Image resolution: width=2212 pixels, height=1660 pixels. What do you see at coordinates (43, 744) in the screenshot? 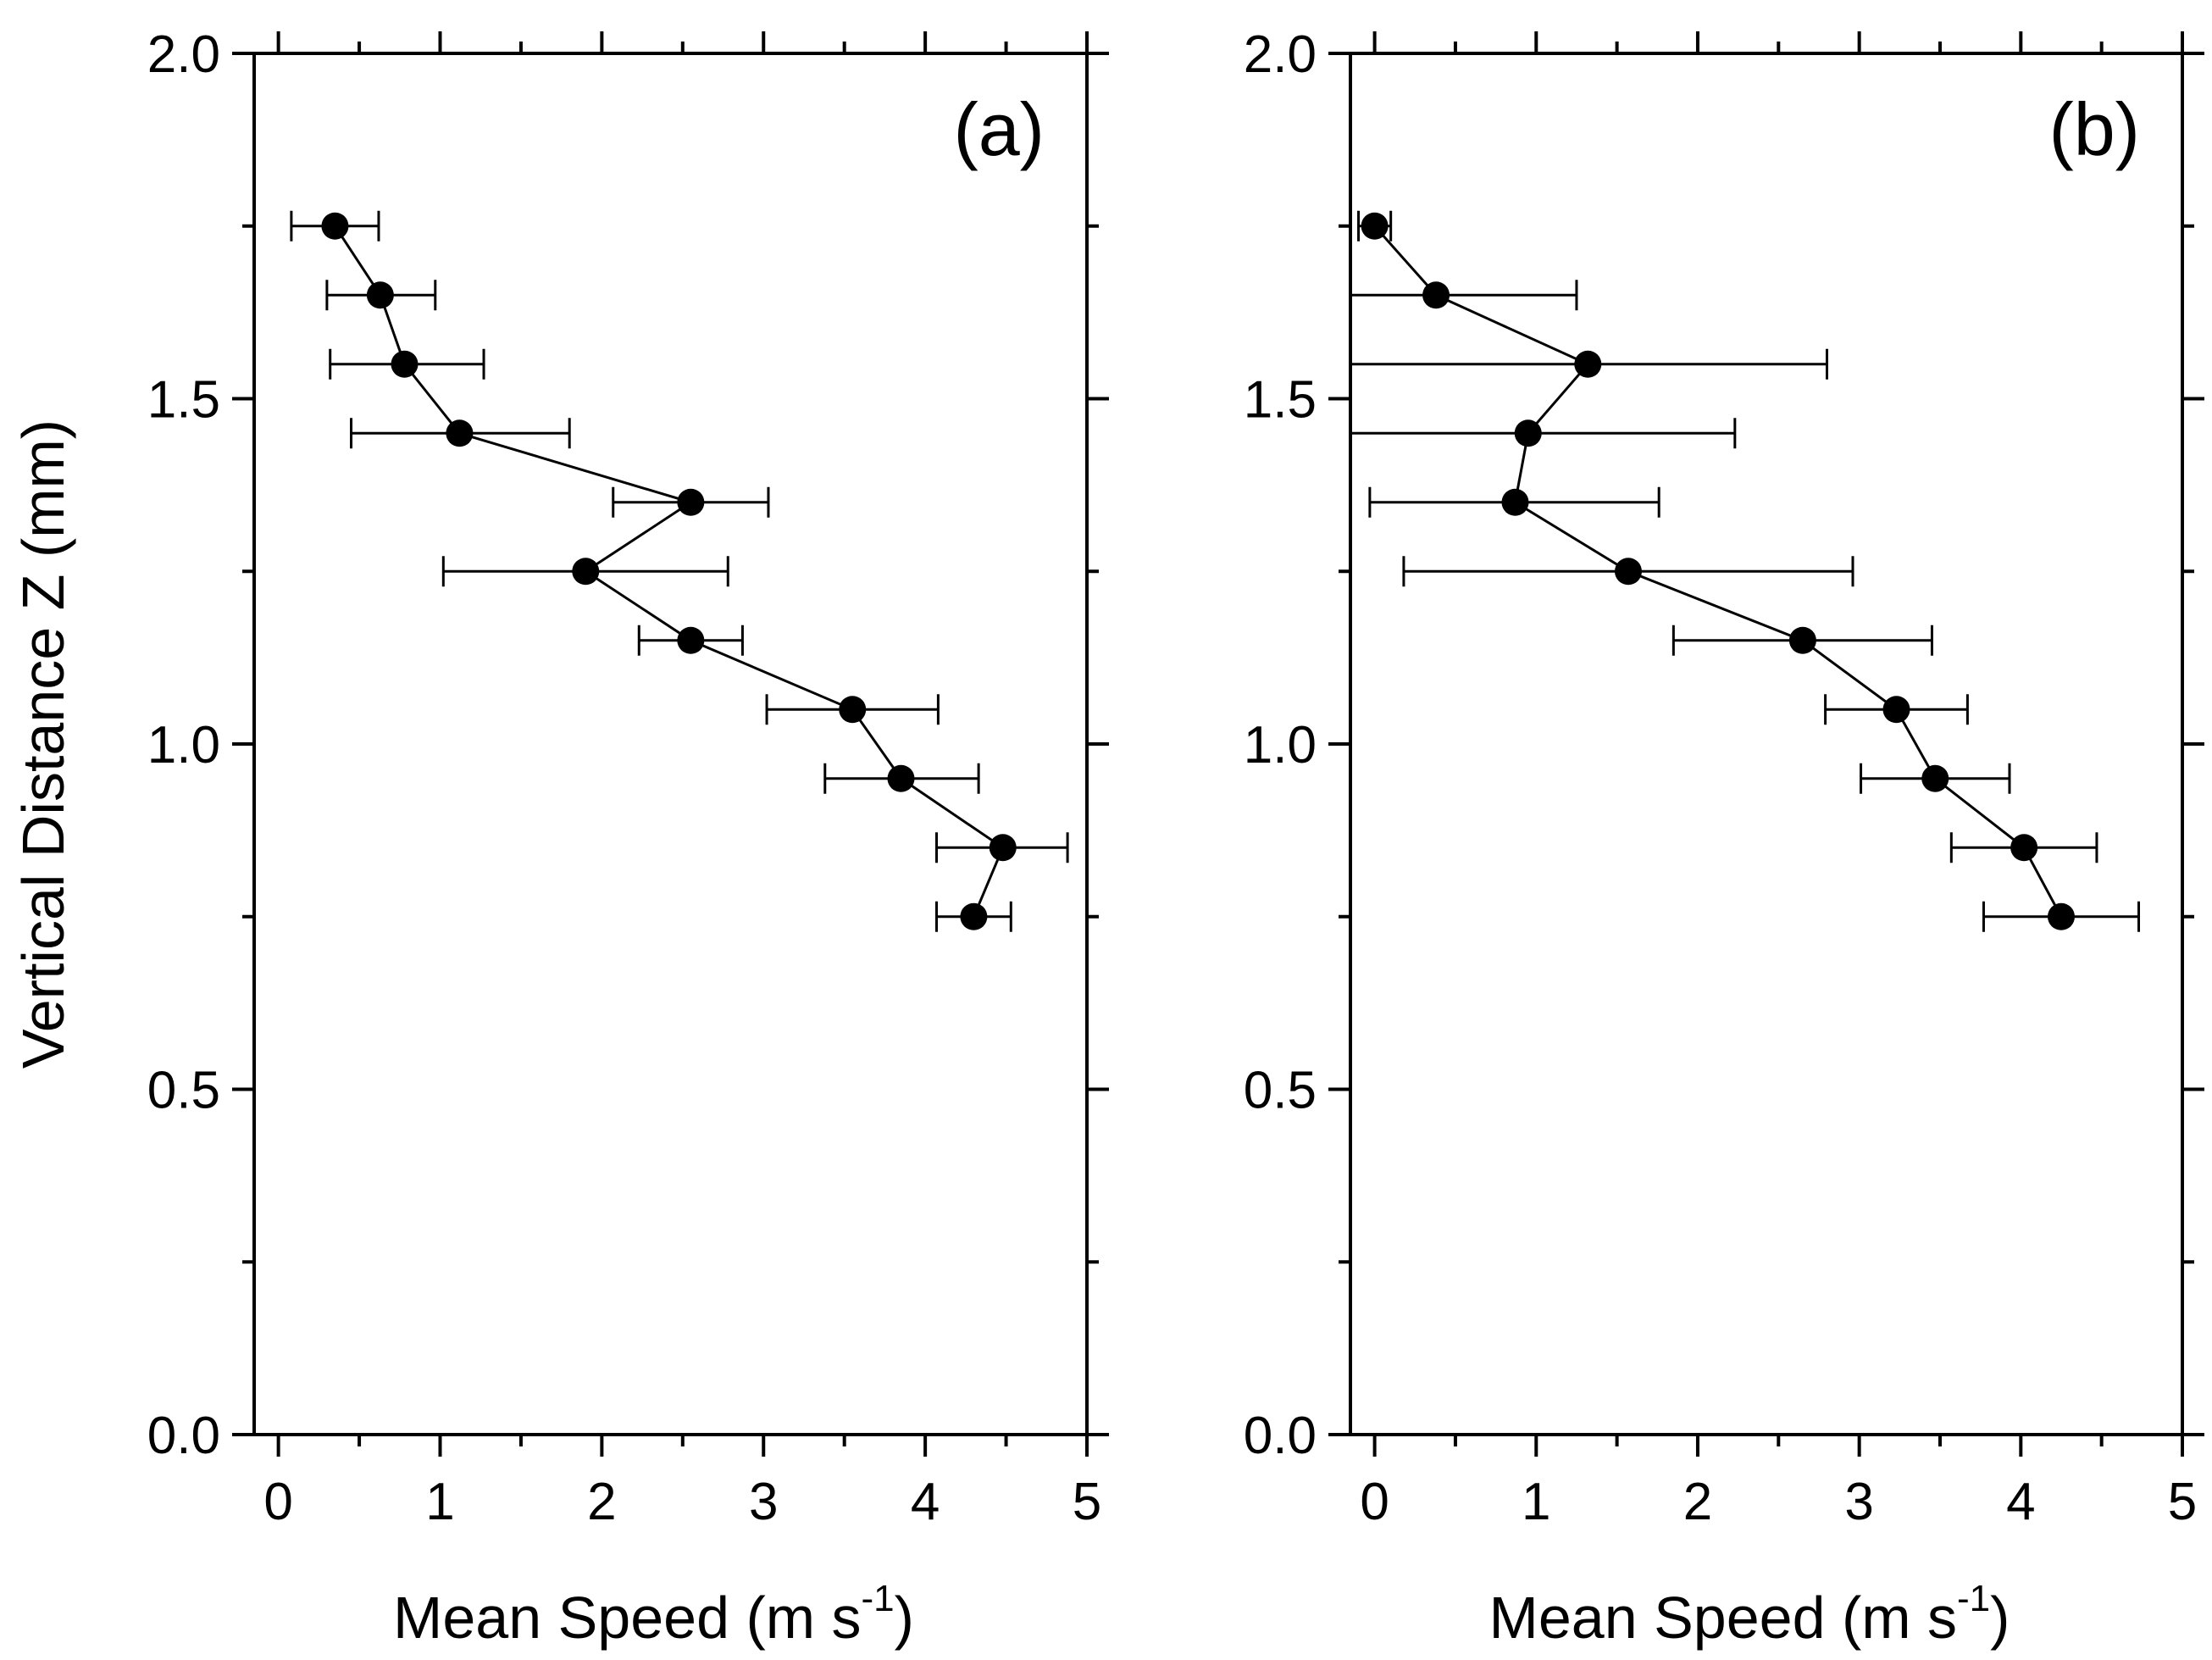
I see `y-axis-title: Vertical Distance Z (mm)` at bounding box center [43, 744].